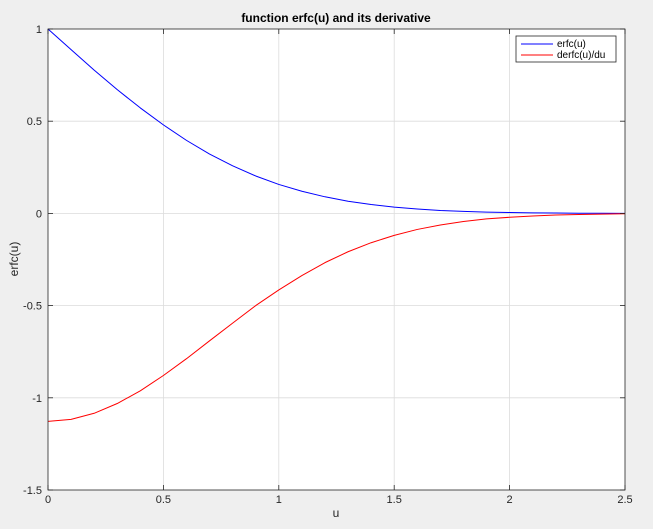 The height and width of the screenshot is (529, 653). What do you see at coordinates (336, 18) in the screenshot?
I see `chart-title: function erfc(u) and its derivative` at bounding box center [336, 18].